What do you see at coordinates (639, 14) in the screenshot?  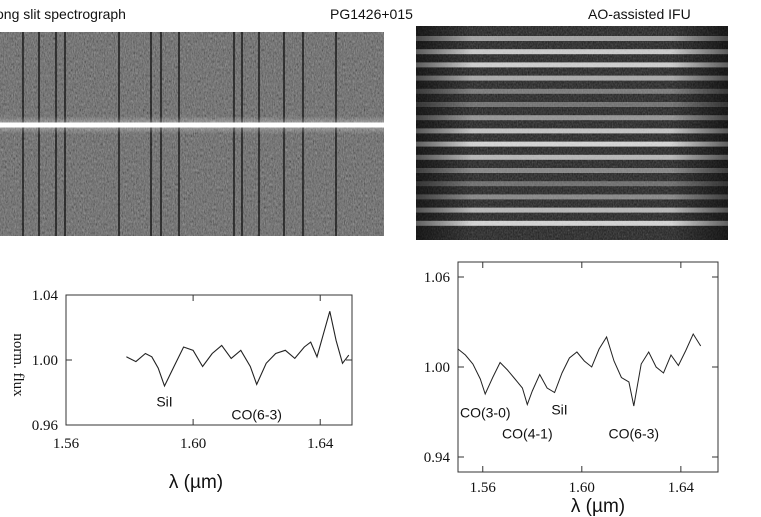 I see `right-panel-title: AO-assisted IFU` at bounding box center [639, 14].